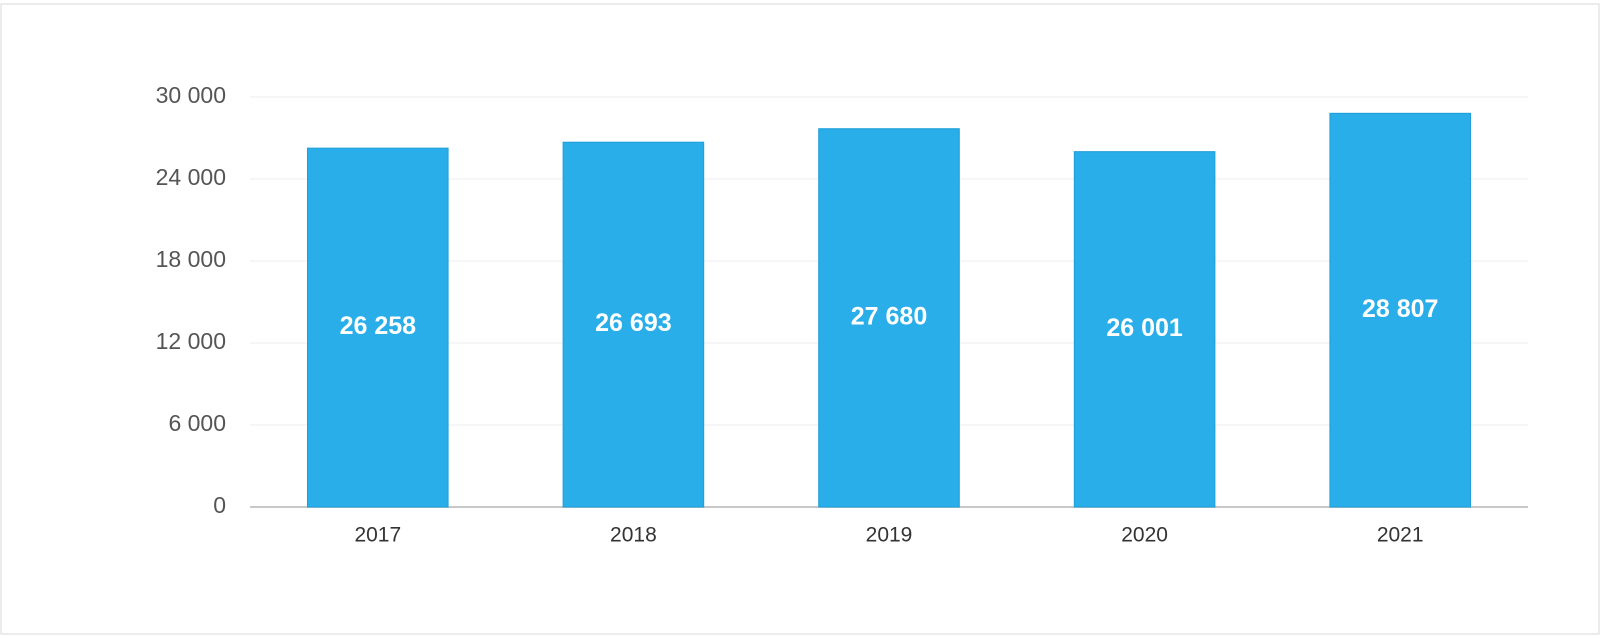 The height and width of the screenshot is (636, 1600). I want to click on x-tick-label: 2021, so click(1400, 535).